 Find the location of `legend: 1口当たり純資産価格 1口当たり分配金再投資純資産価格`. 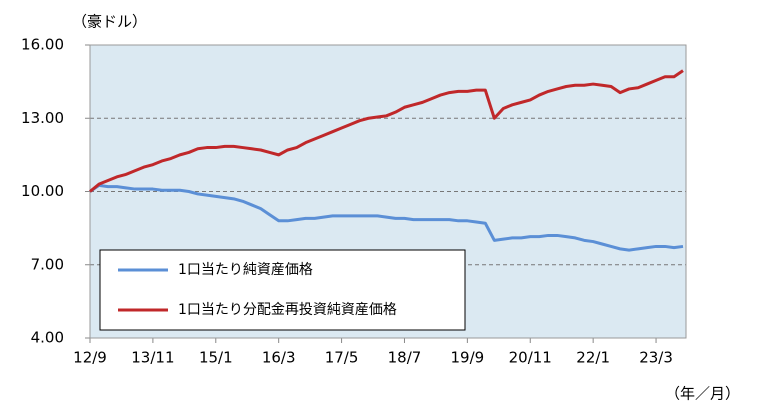

legend: 1口当たり純資産価格 1口当たり分配金再投資純資産価格 is located at coordinates (282, 290).